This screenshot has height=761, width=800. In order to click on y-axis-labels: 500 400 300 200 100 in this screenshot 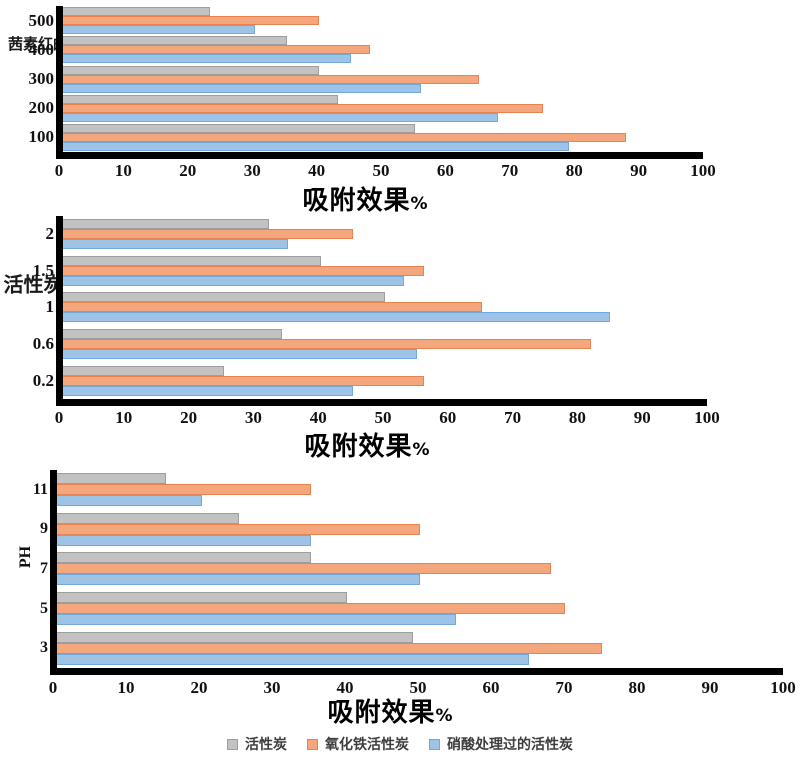, I will do `click(35, 79)`.